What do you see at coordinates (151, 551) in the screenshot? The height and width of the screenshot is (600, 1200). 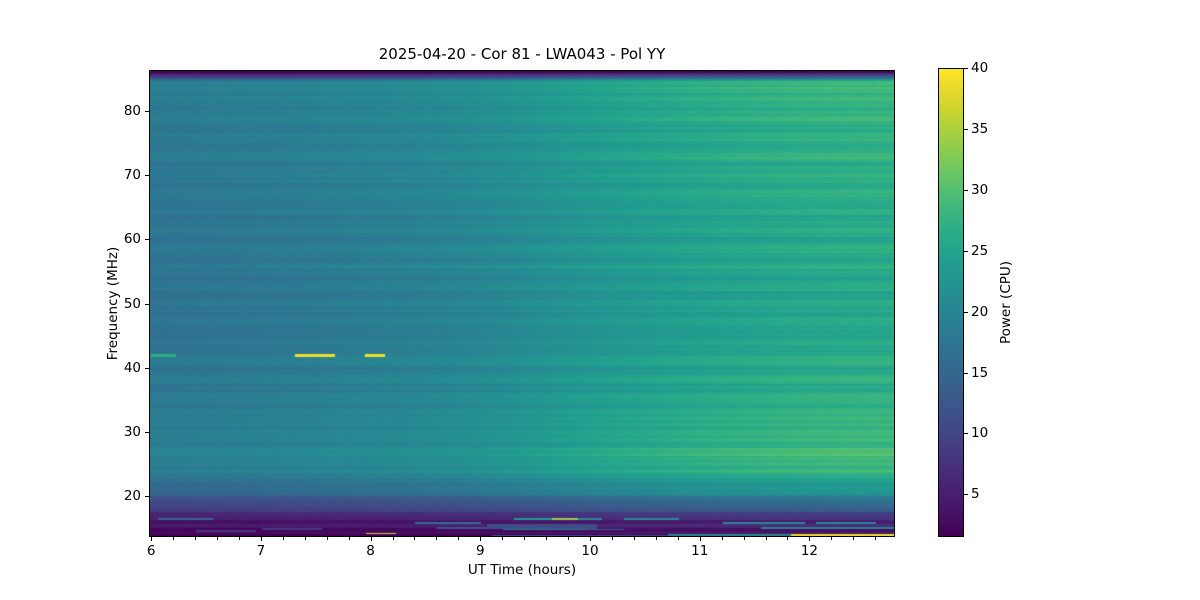 I see `x-tick-label: 6` at bounding box center [151, 551].